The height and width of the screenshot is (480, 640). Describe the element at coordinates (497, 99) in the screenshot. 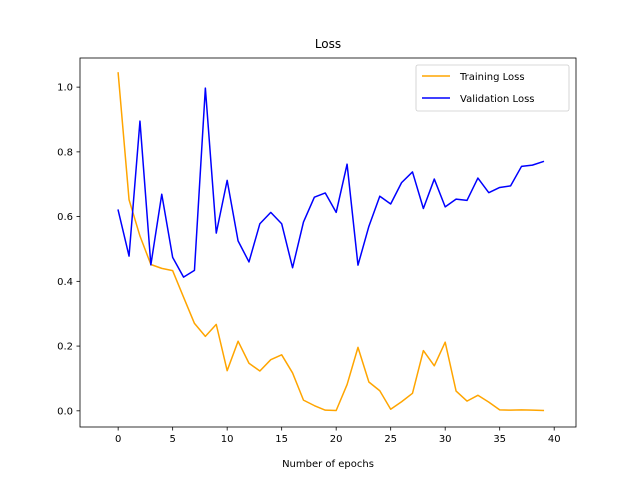

I see `validation-loss-legend-label: Validation Loss` at that location.